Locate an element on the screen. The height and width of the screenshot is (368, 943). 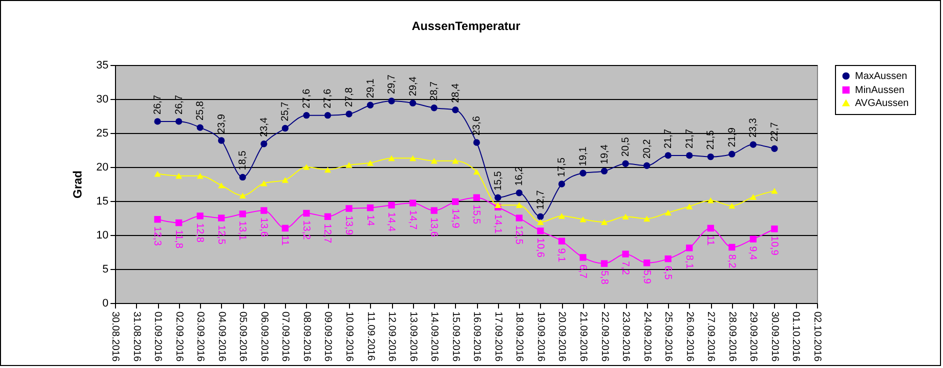
data-label: 12,7 is located at coordinates (327, 234).